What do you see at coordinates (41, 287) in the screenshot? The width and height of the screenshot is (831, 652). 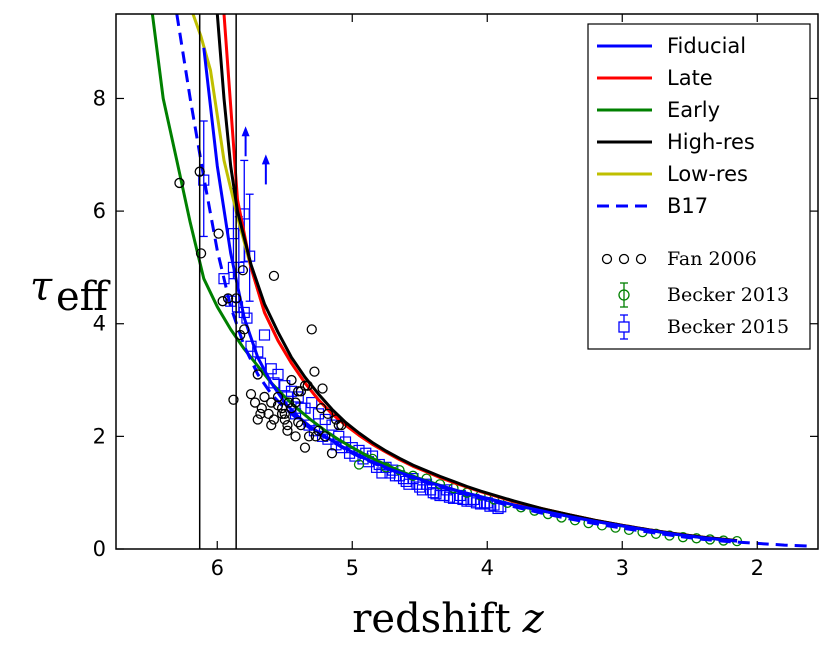 I see `y-axis-label: τ` at bounding box center [41, 287].